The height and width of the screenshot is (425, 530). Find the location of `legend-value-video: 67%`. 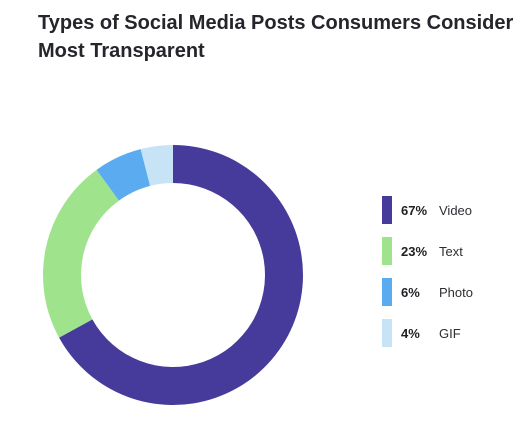

legend-value-video: 67% is located at coordinates (414, 210).